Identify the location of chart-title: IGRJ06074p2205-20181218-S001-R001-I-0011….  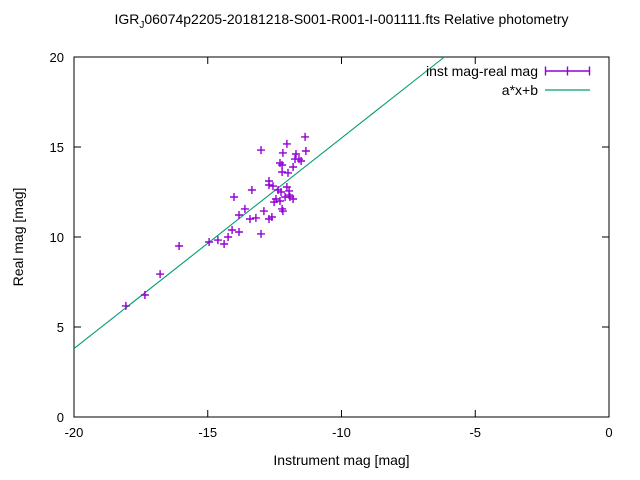
(341, 21).